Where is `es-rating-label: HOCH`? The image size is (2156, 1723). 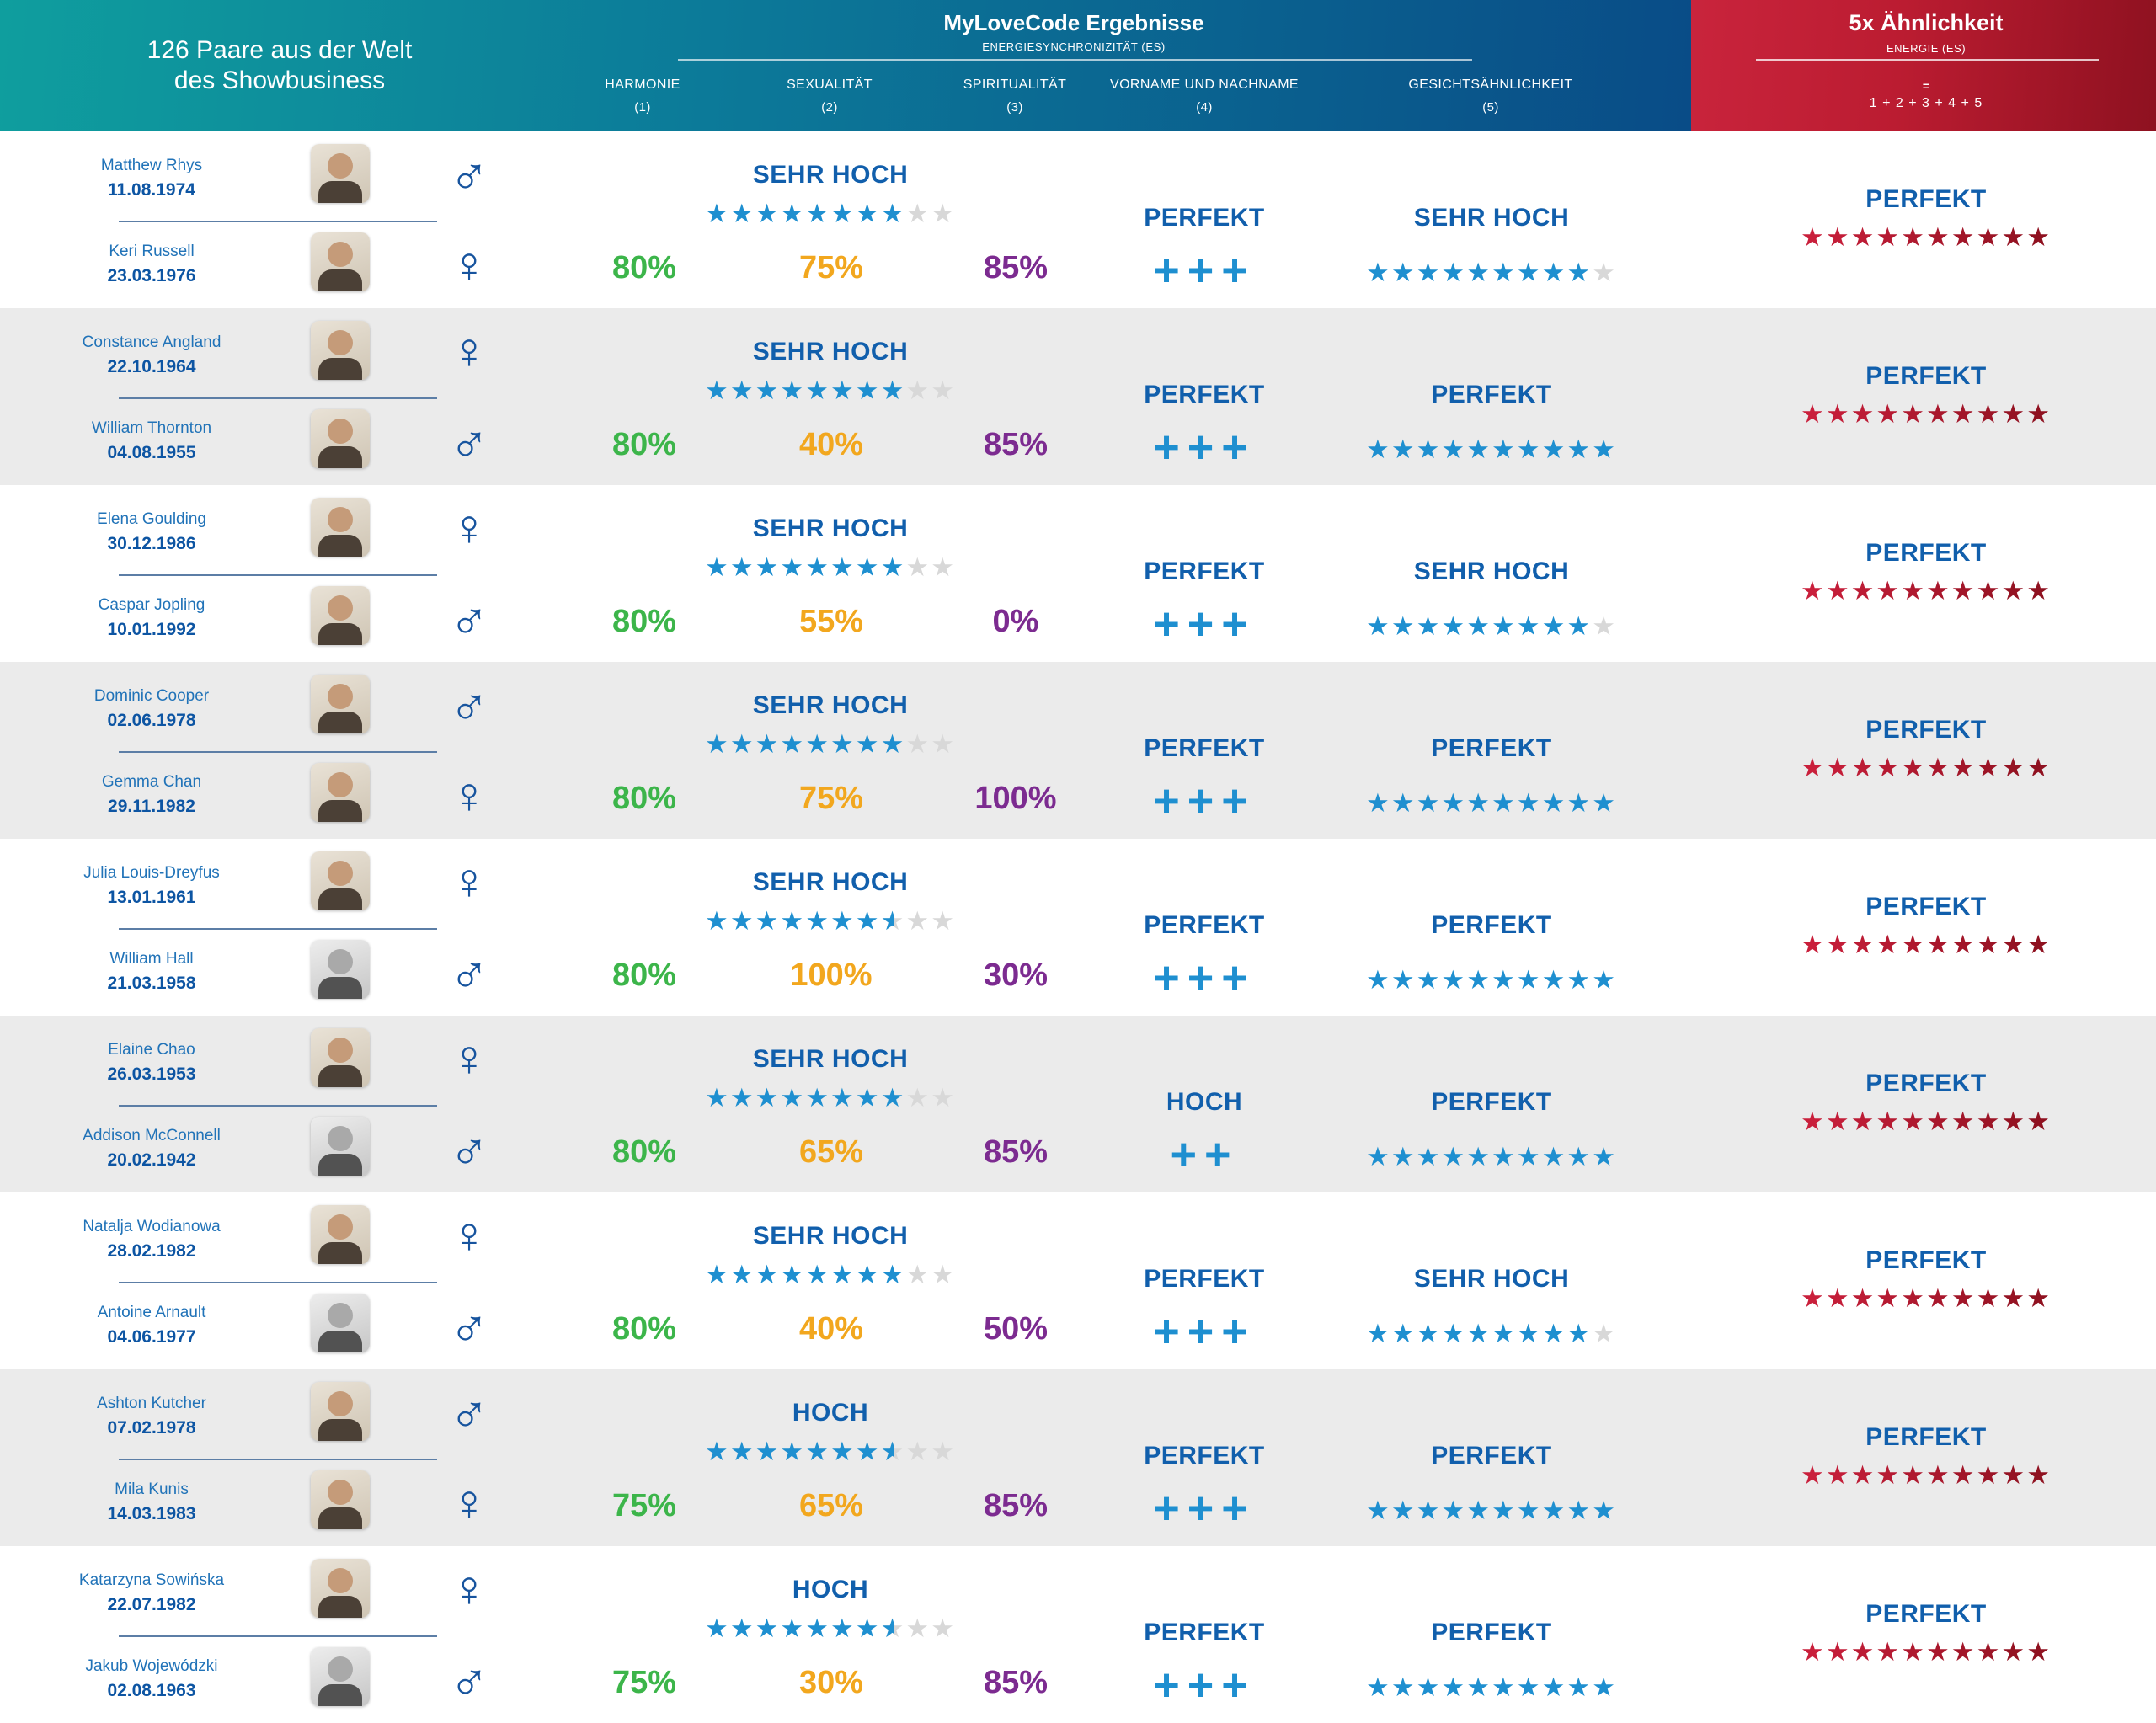 es-rating-label: HOCH is located at coordinates (830, 1590).